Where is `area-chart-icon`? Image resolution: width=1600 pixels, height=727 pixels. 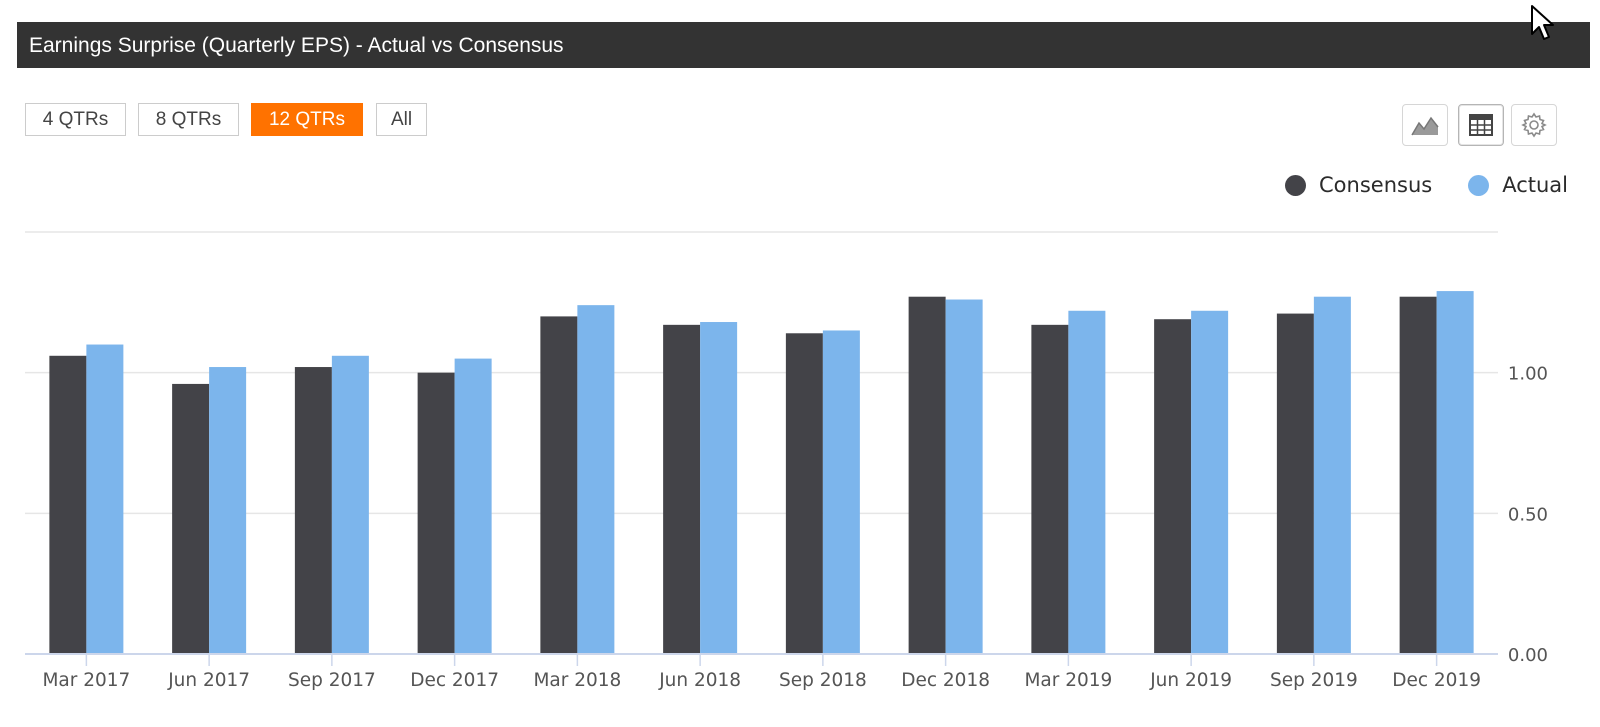
area-chart-icon is located at coordinates (1425, 126).